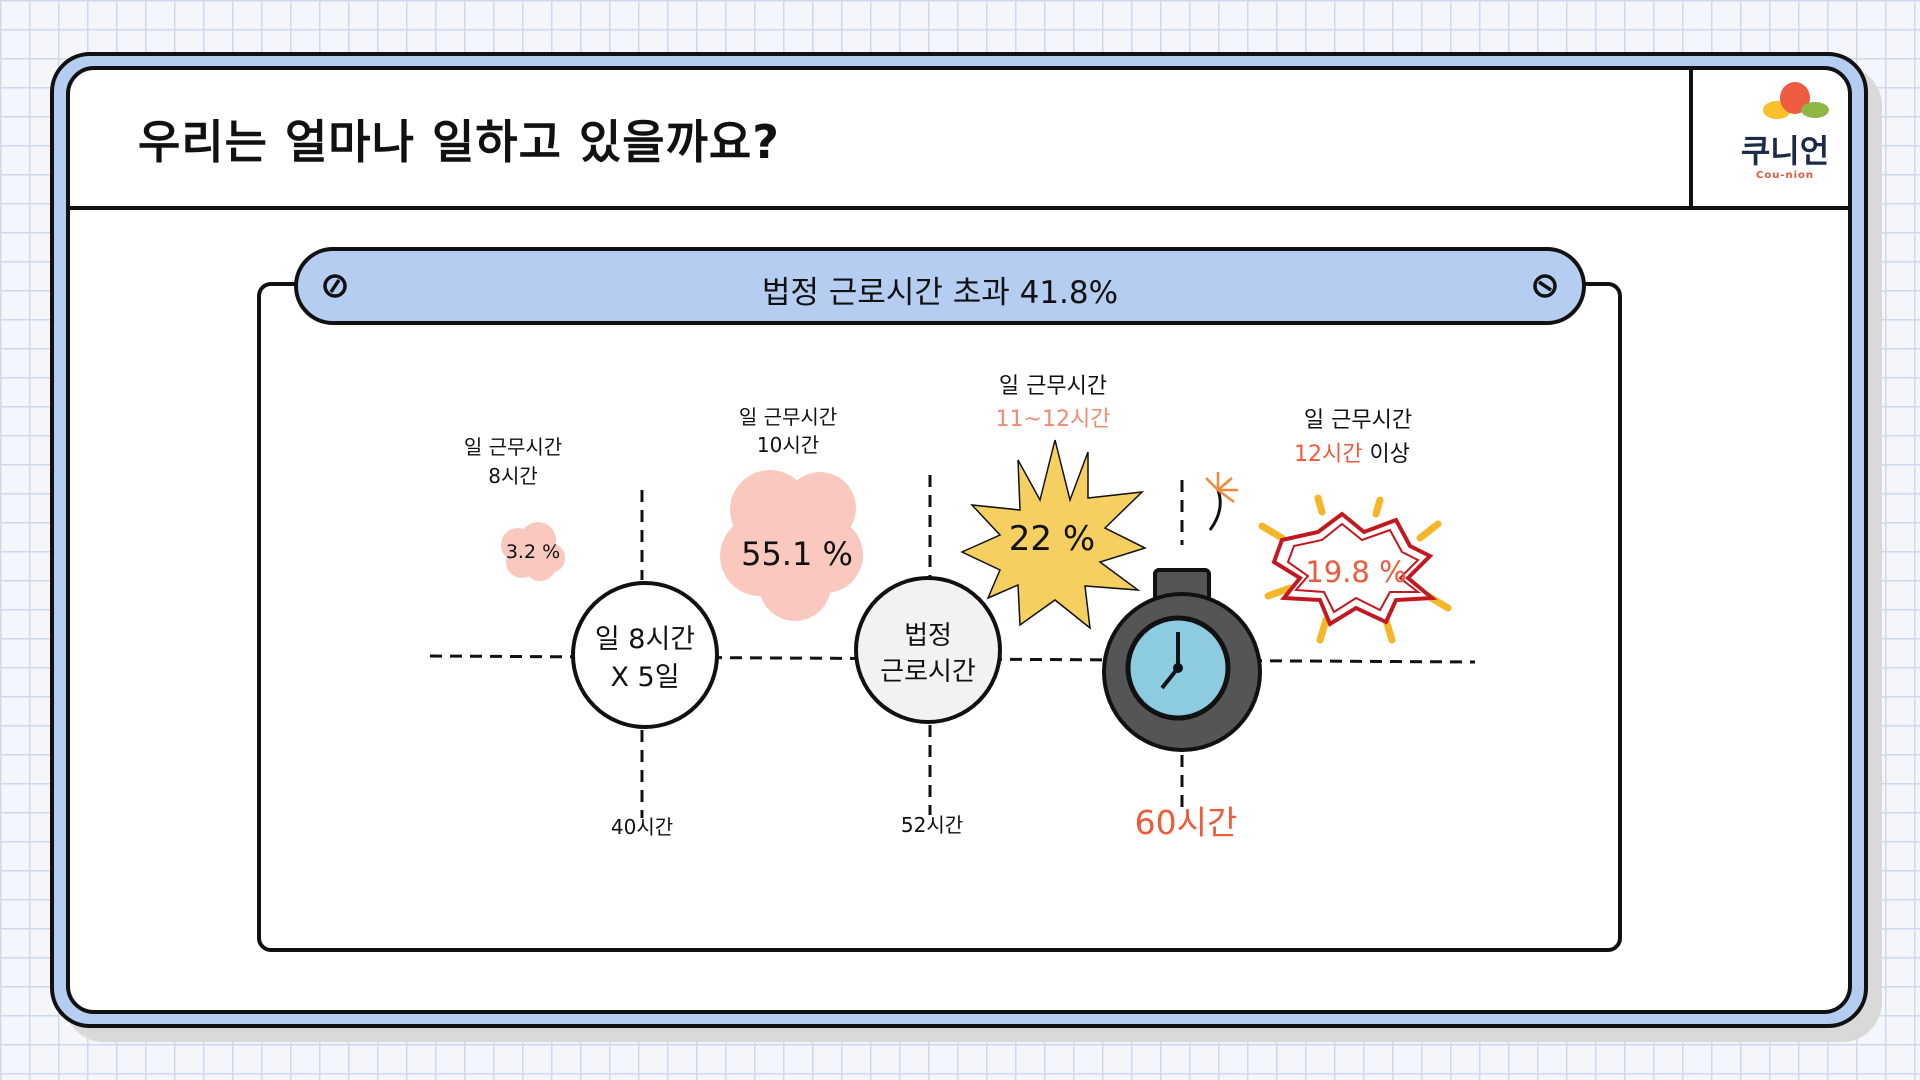  Describe the element at coordinates (1545, 286) in the screenshot. I see `screw-right-icon` at that location.